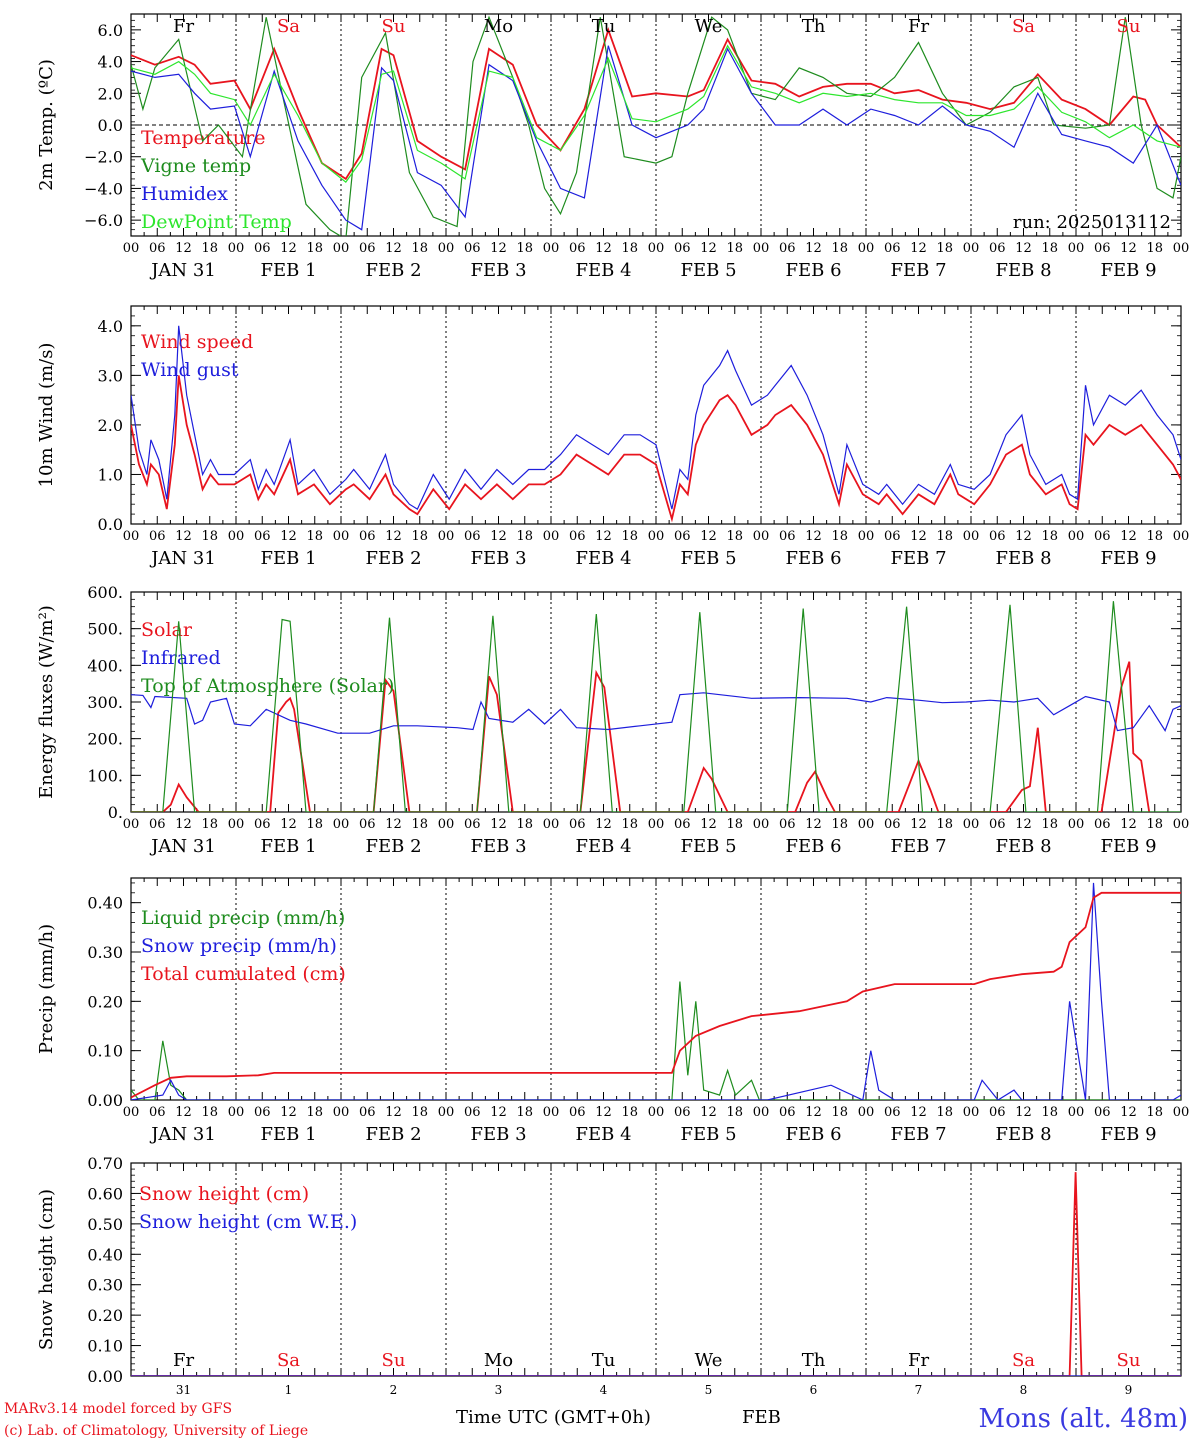 The height and width of the screenshot is (1440, 1194). What do you see at coordinates (181, 658) in the screenshot?
I see `legend-energy-1: Infrared` at bounding box center [181, 658].